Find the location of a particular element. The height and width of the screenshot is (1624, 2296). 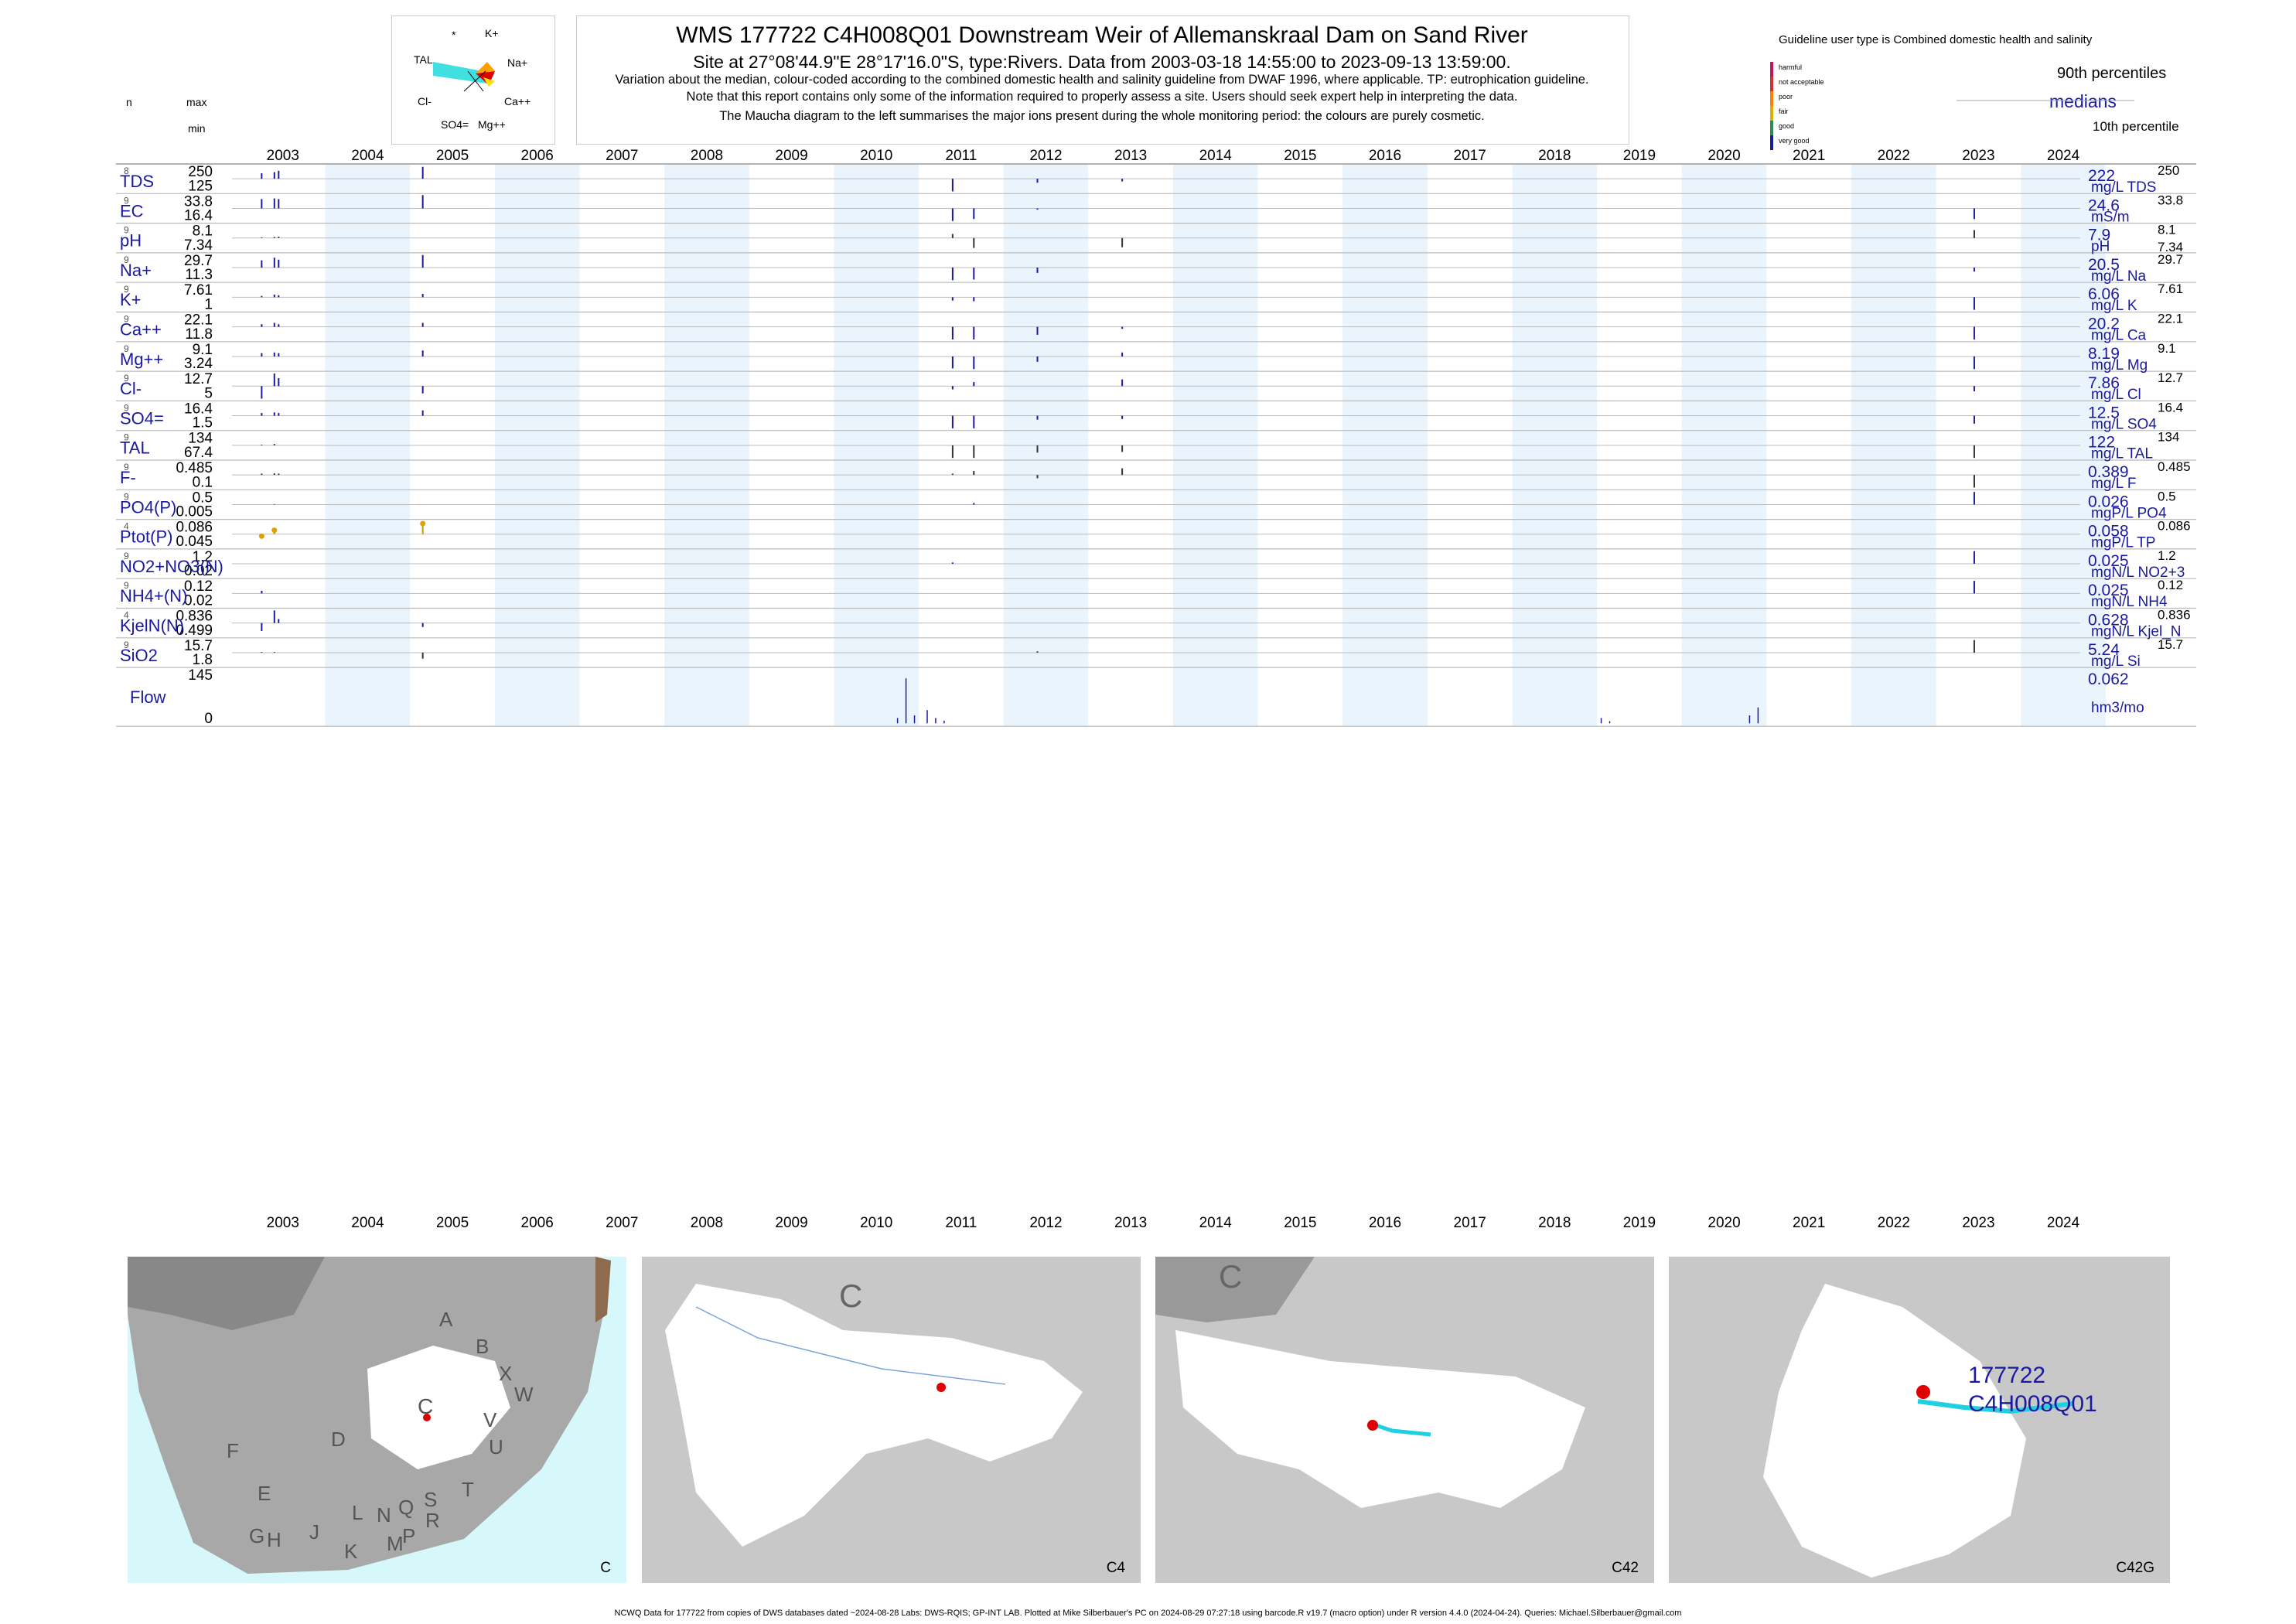

map1-region-c: C is located at coordinates (850, 1296).